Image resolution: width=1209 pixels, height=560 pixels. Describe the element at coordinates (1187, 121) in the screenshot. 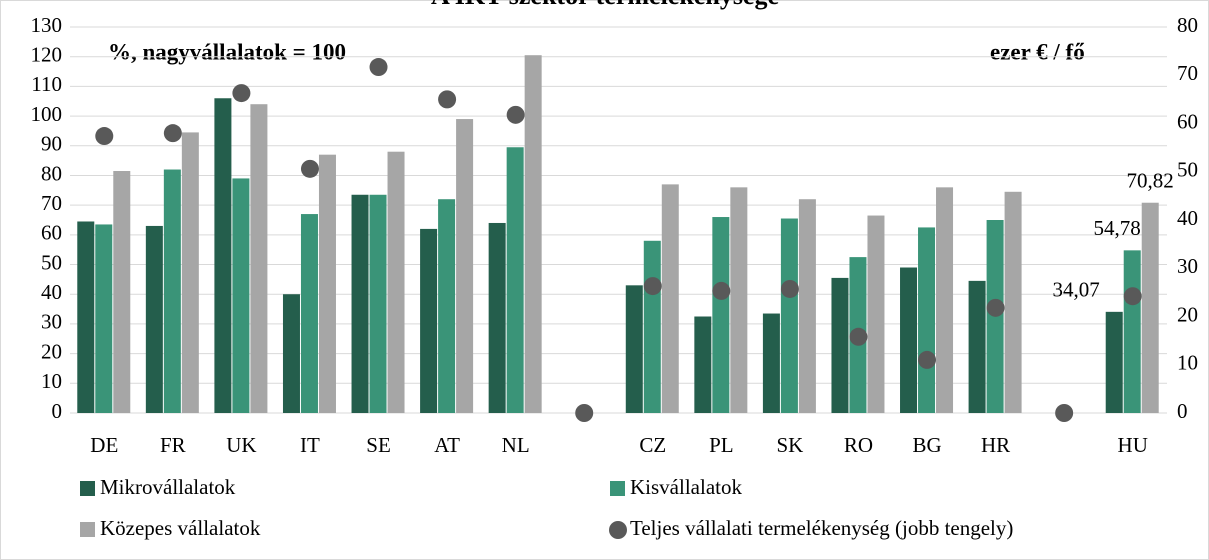

I see `y2-tick-label: 60` at that location.